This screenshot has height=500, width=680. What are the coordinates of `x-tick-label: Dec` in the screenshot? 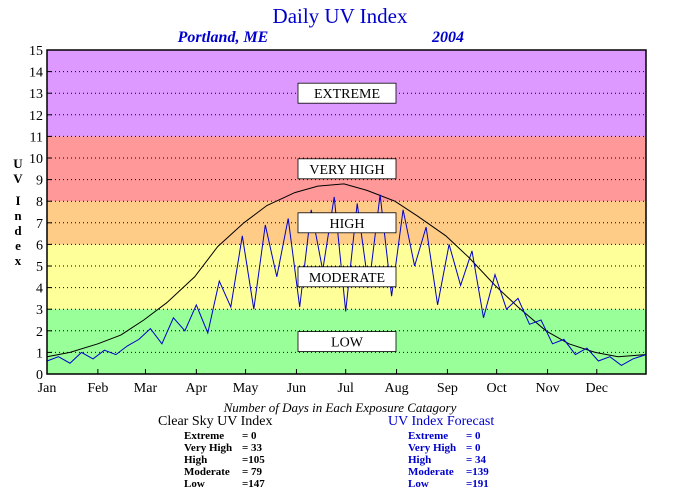 It's located at (596, 388).